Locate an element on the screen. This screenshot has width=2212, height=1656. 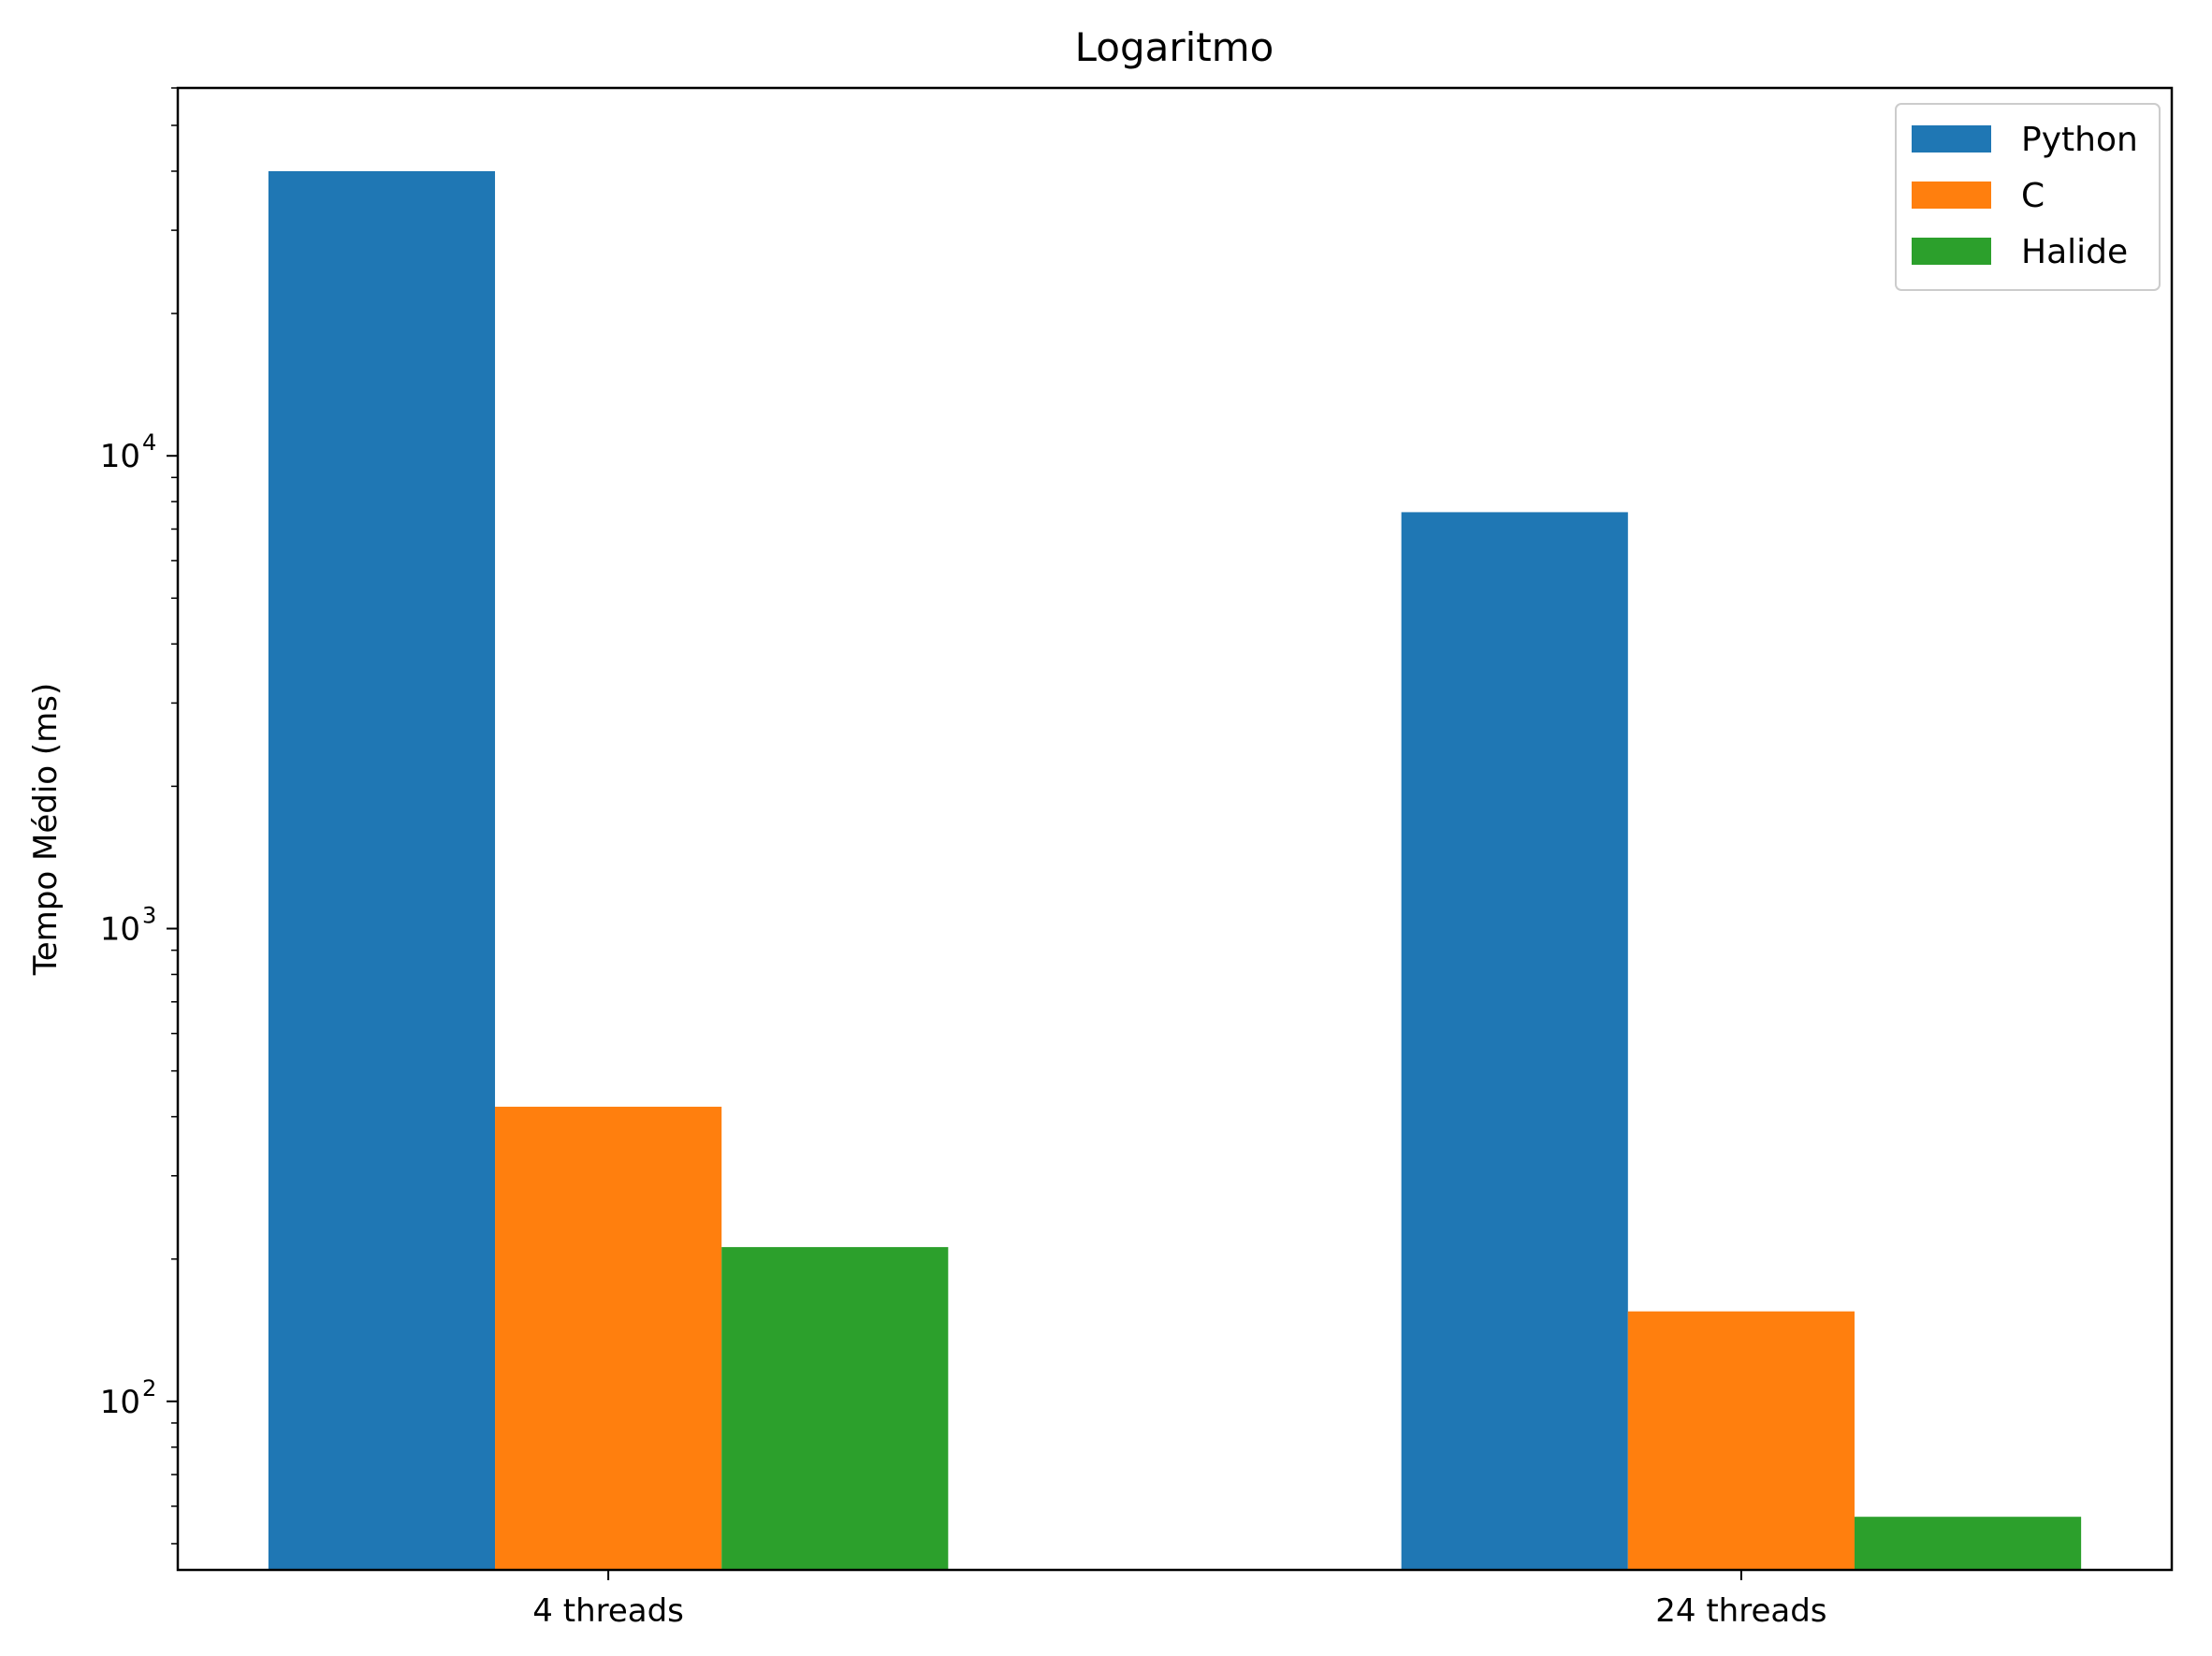
legend-swatch-python is located at coordinates (1951, 139).